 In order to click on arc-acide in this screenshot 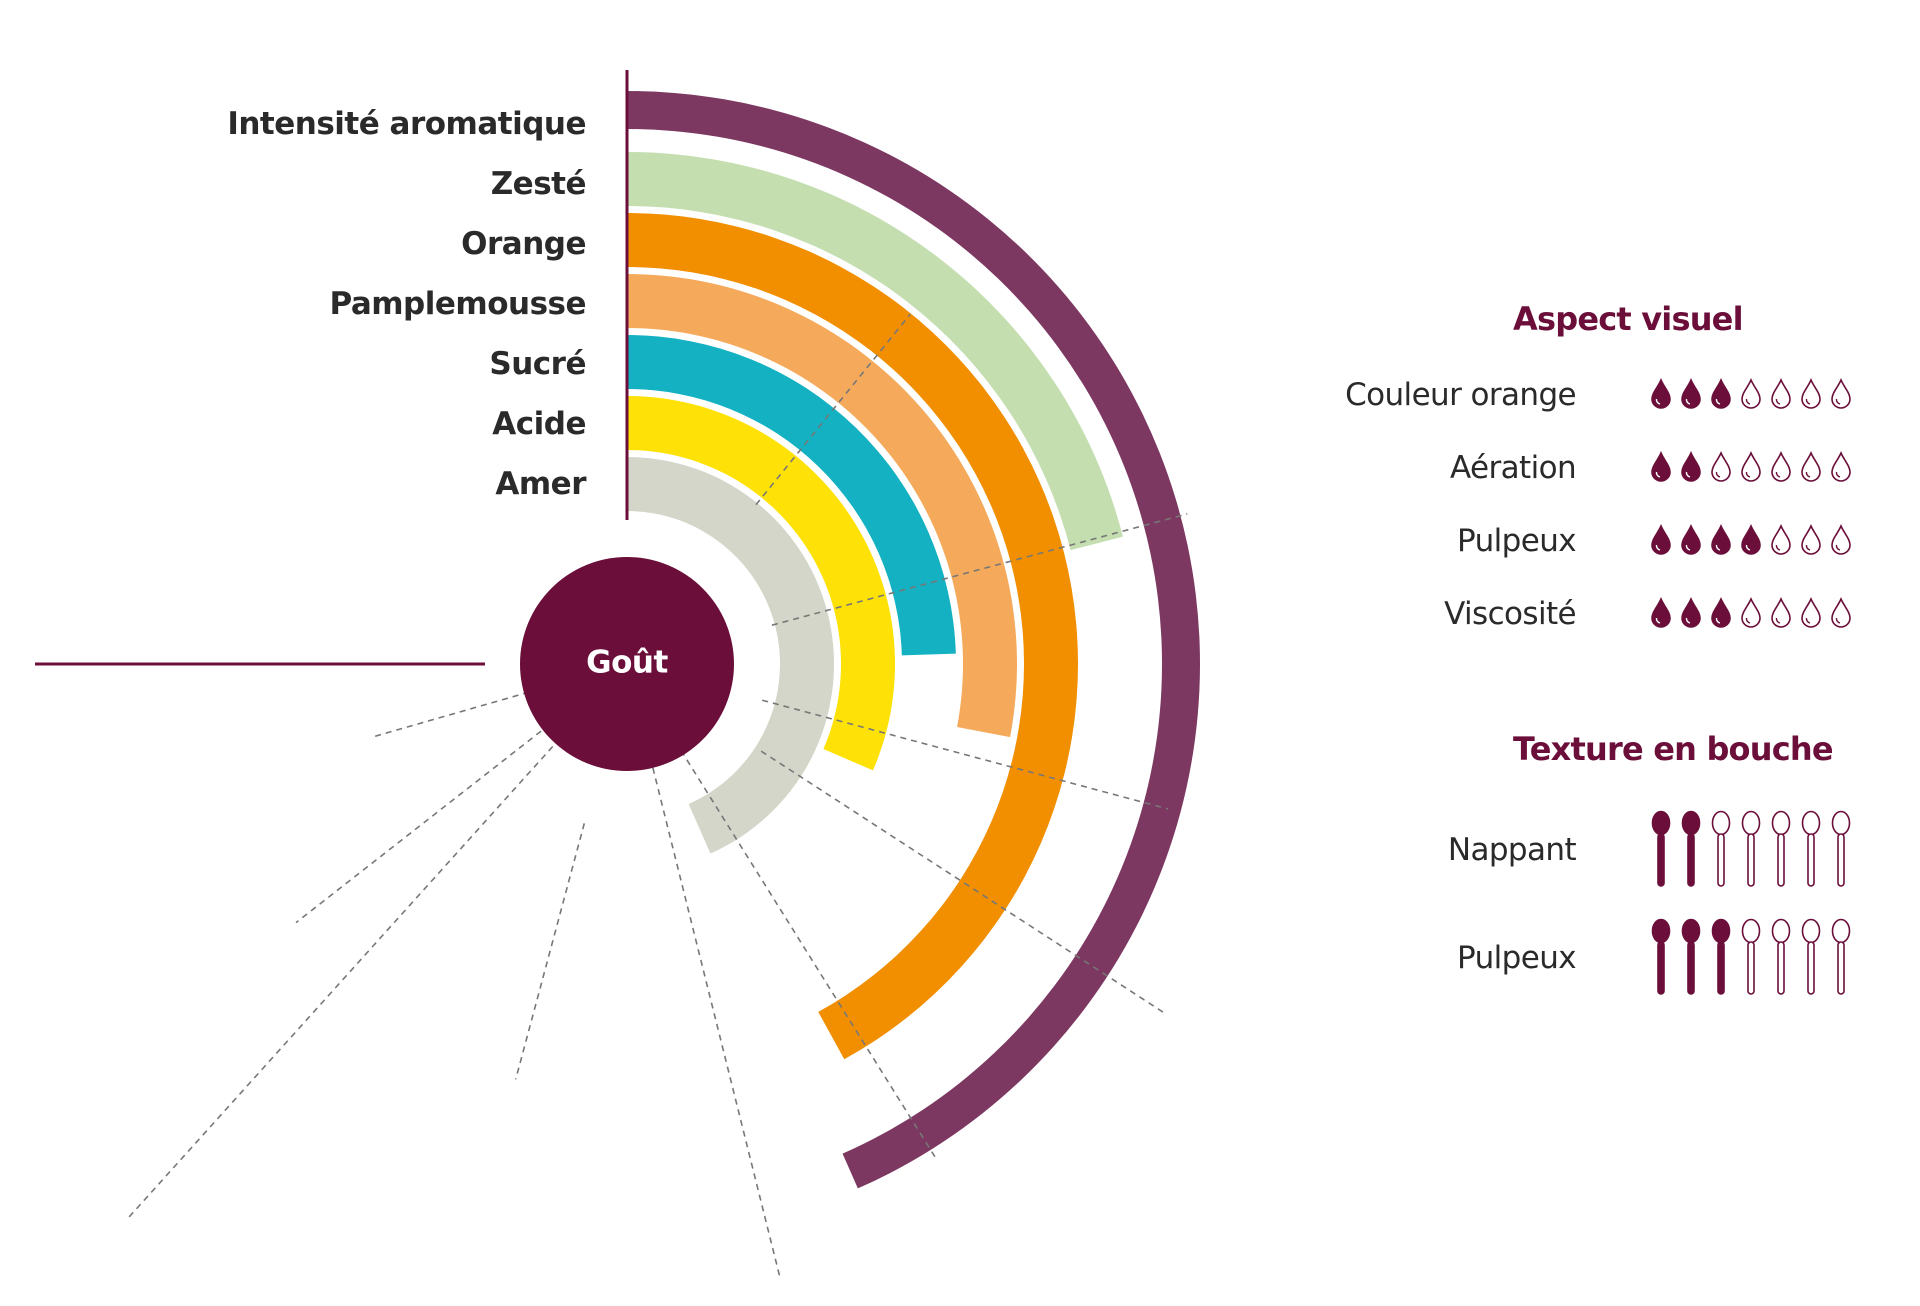, I will do `click(761, 583)`.